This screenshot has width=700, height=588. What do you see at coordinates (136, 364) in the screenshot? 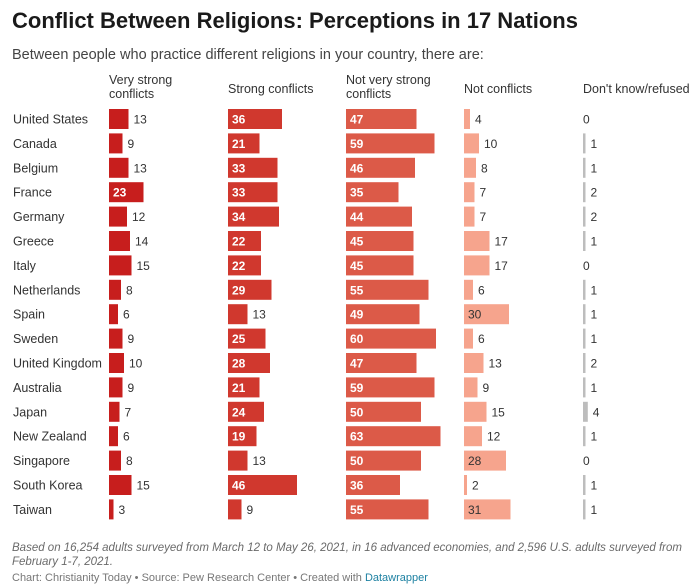
I see `data-label: 10` at bounding box center [136, 364].